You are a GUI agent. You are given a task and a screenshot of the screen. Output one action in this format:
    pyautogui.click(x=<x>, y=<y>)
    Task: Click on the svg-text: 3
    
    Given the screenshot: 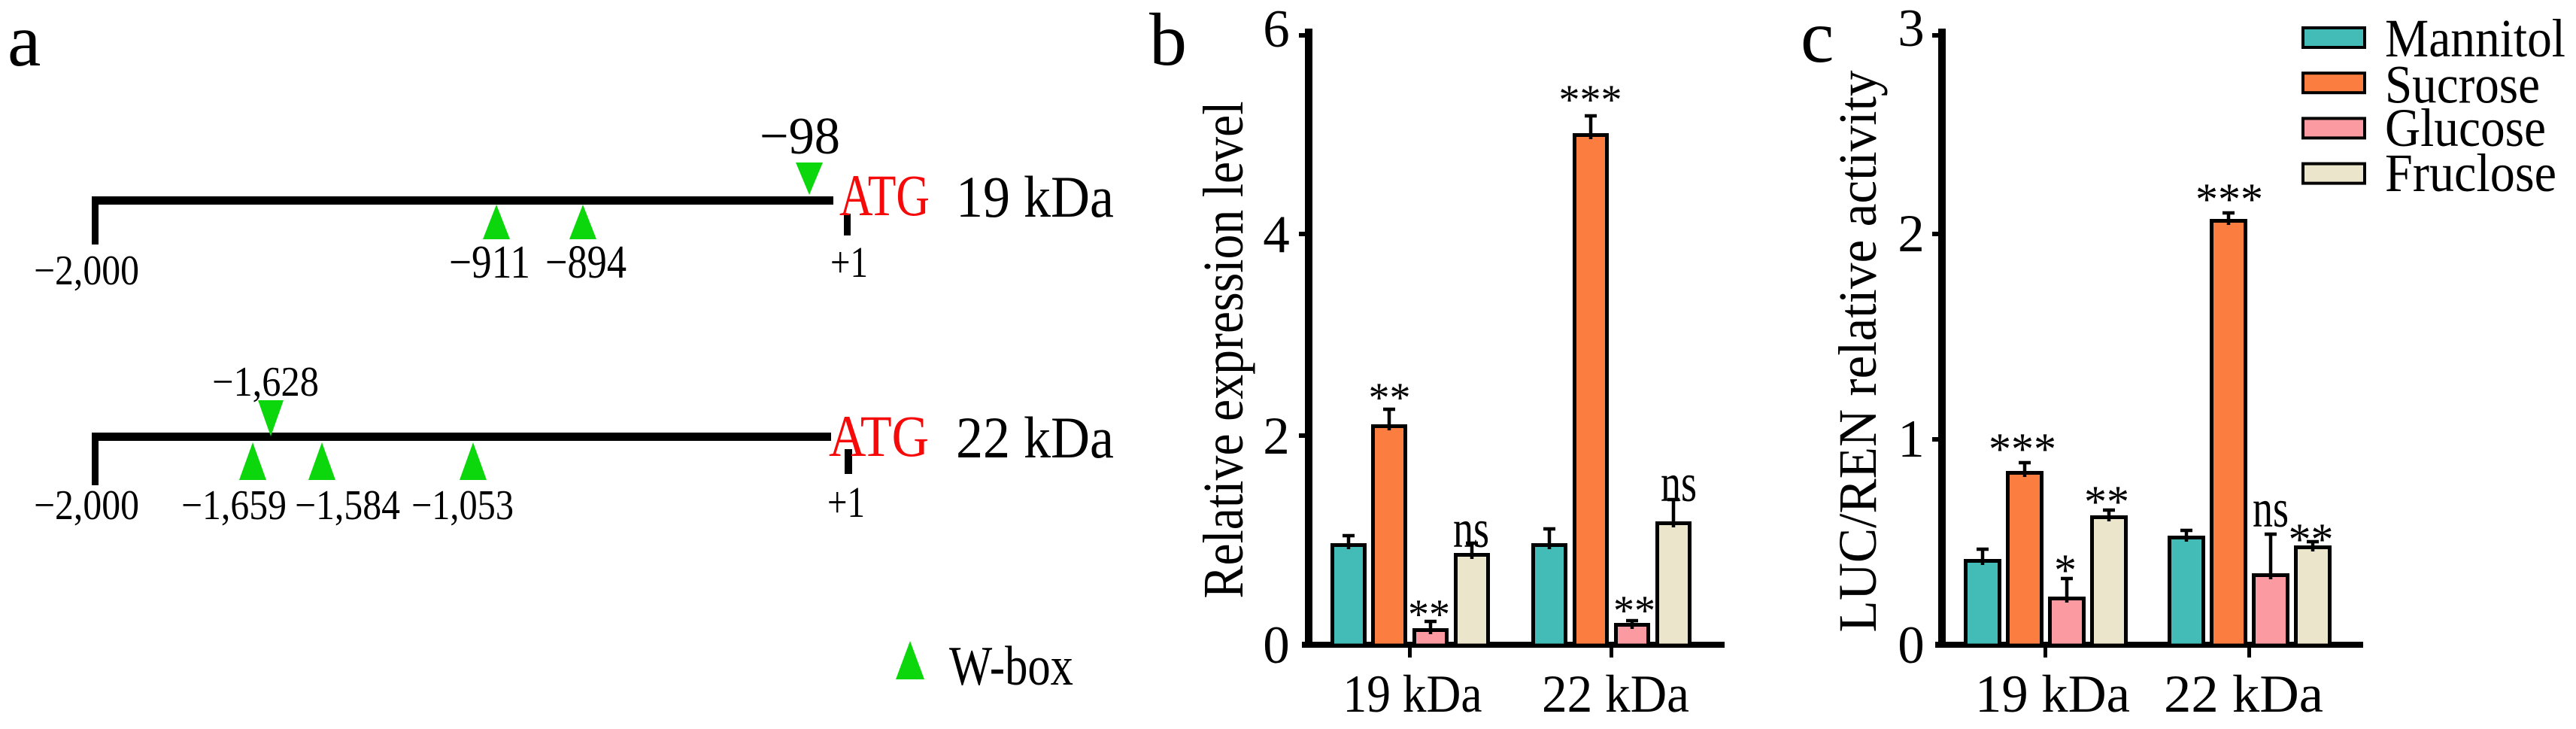 What is the action you would take?
    pyautogui.click(x=1911, y=29)
    